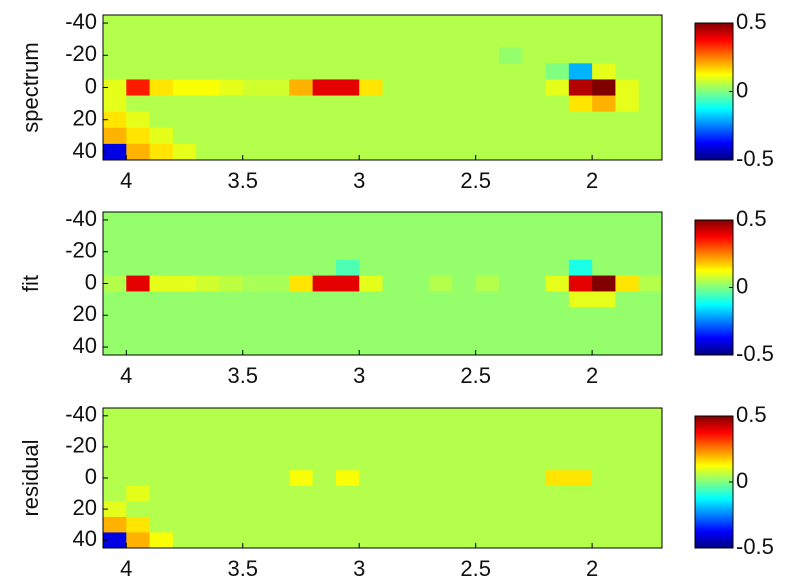 This screenshot has height=583, width=798. What do you see at coordinates (359, 180) in the screenshot?
I see `x-tick-label: 3` at bounding box center [359, 180].